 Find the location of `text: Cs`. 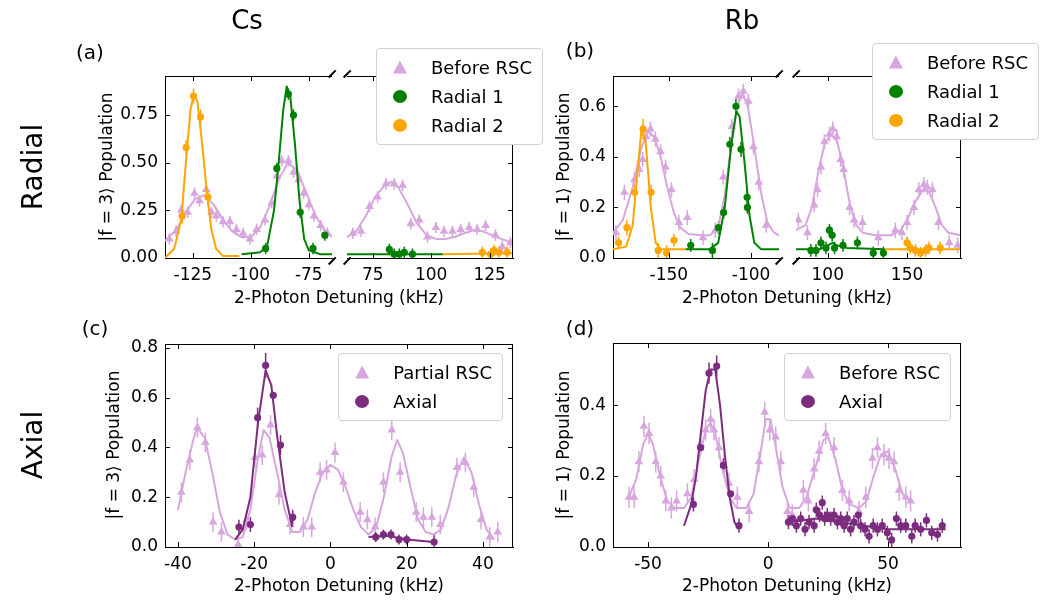

text: Cs is located at coordinates (247, 20).